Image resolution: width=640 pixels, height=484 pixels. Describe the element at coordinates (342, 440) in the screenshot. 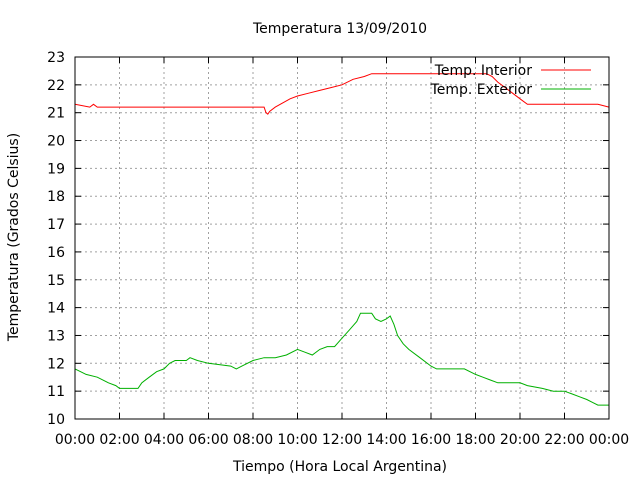

I see `x-tick-label: 12:00` at that location.